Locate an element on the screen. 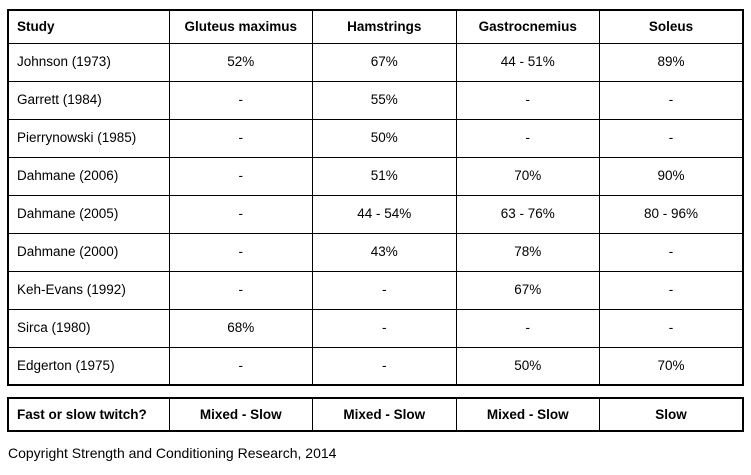  study-cell: Keh-Evans (1992) is located at coordinates (88, 290).